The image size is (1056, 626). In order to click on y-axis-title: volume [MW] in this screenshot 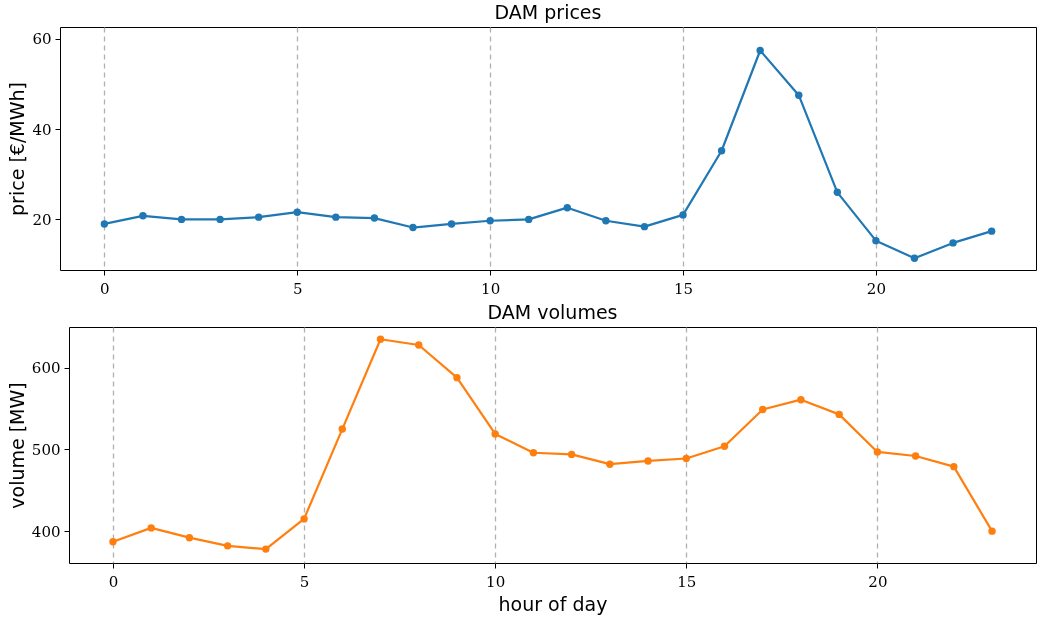, I will do `click(16, 445)`.